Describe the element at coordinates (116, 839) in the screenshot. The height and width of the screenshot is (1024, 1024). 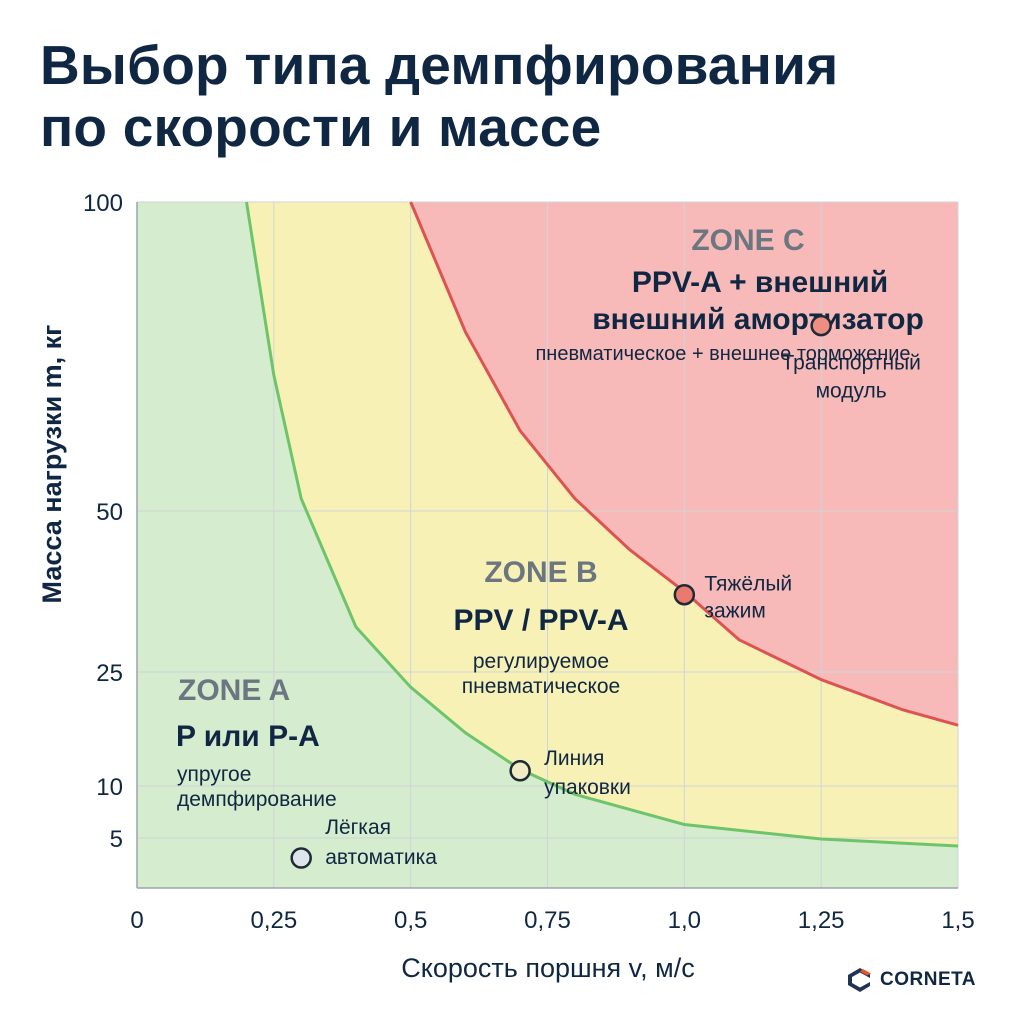
I see `y-tick-label: 5` at that location.